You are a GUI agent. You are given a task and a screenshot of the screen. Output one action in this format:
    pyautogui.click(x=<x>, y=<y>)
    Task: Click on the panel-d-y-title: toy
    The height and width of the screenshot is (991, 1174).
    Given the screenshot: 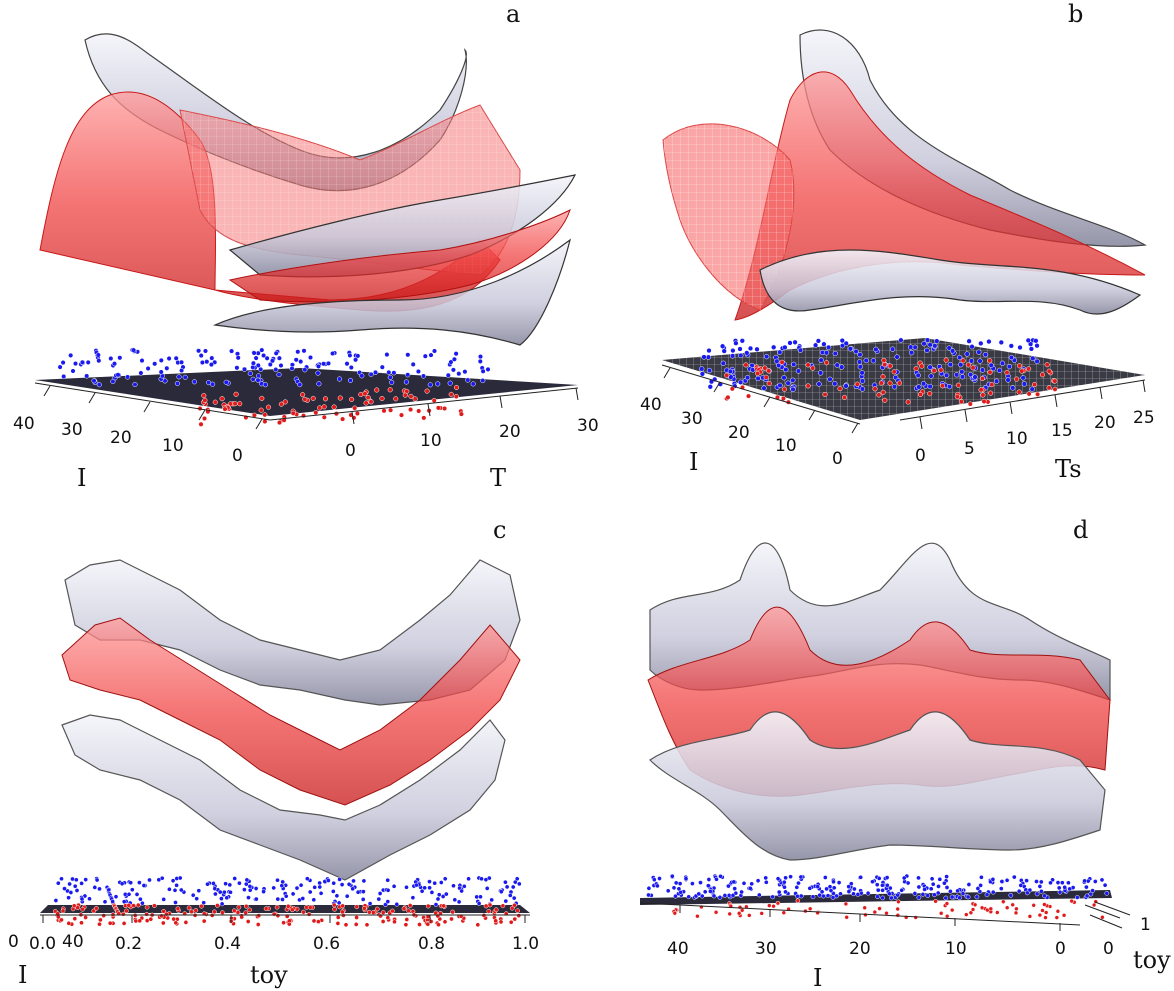 What is the action you would take?
    pyautogui.click(x=1152, y=960)
    